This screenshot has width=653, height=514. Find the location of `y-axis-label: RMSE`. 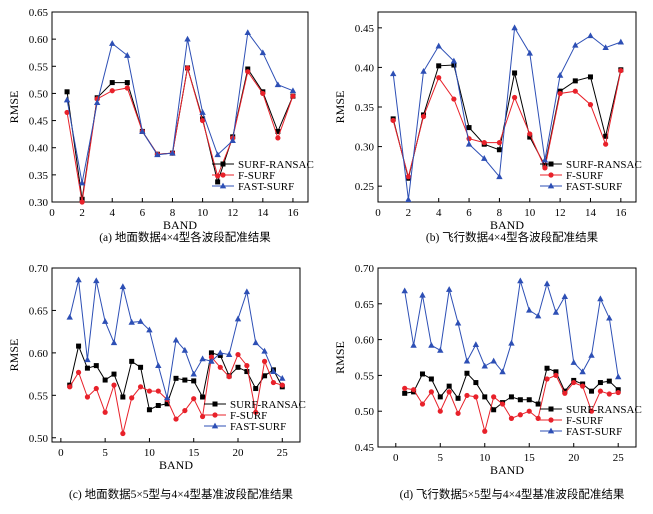

y-axis-label: RMSE is located at coordinates (14, 107).